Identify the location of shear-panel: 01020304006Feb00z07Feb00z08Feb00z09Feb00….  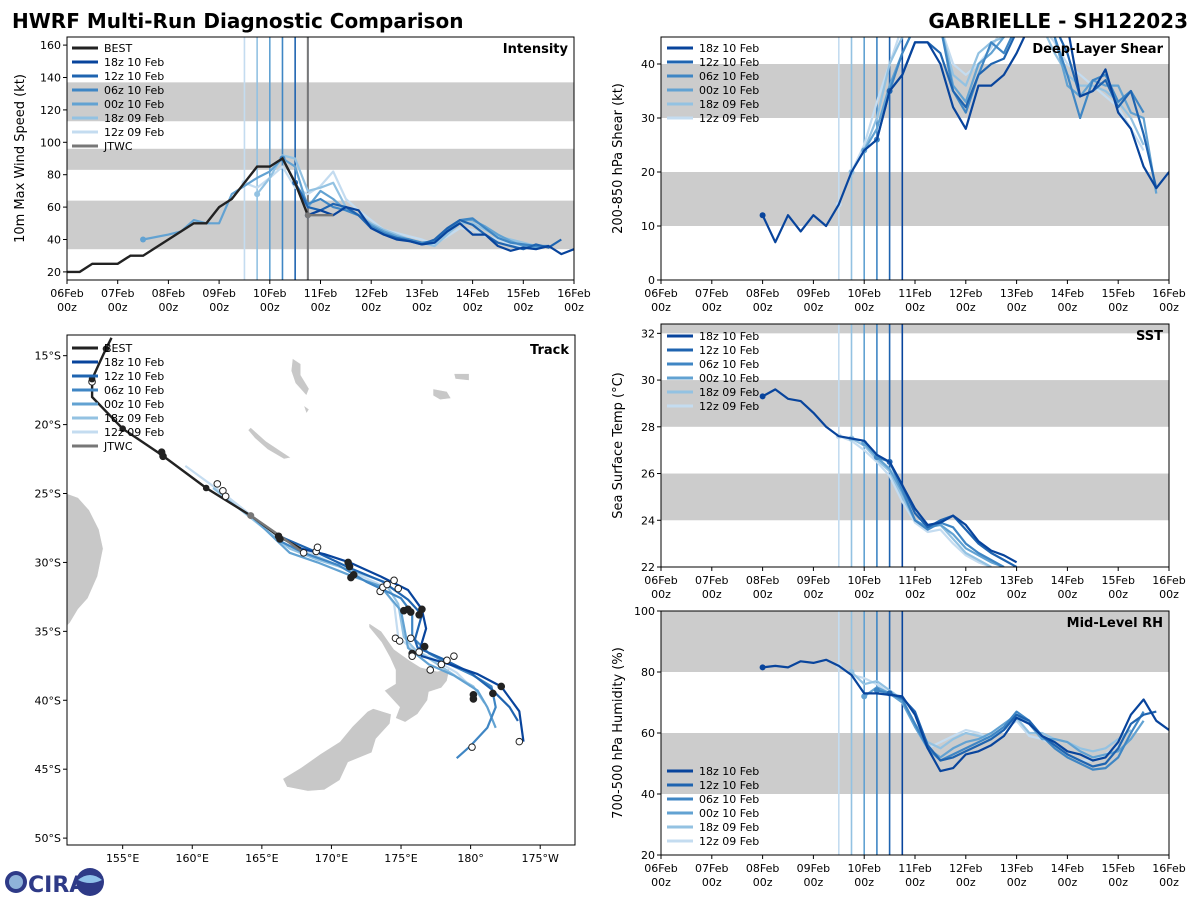
(898, 175).